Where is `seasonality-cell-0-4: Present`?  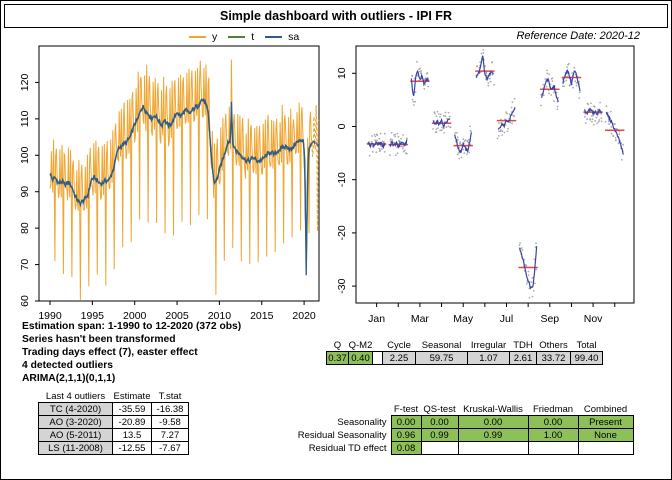 seasonality-cell-0-4: Present is located at coordinates (605, 422).